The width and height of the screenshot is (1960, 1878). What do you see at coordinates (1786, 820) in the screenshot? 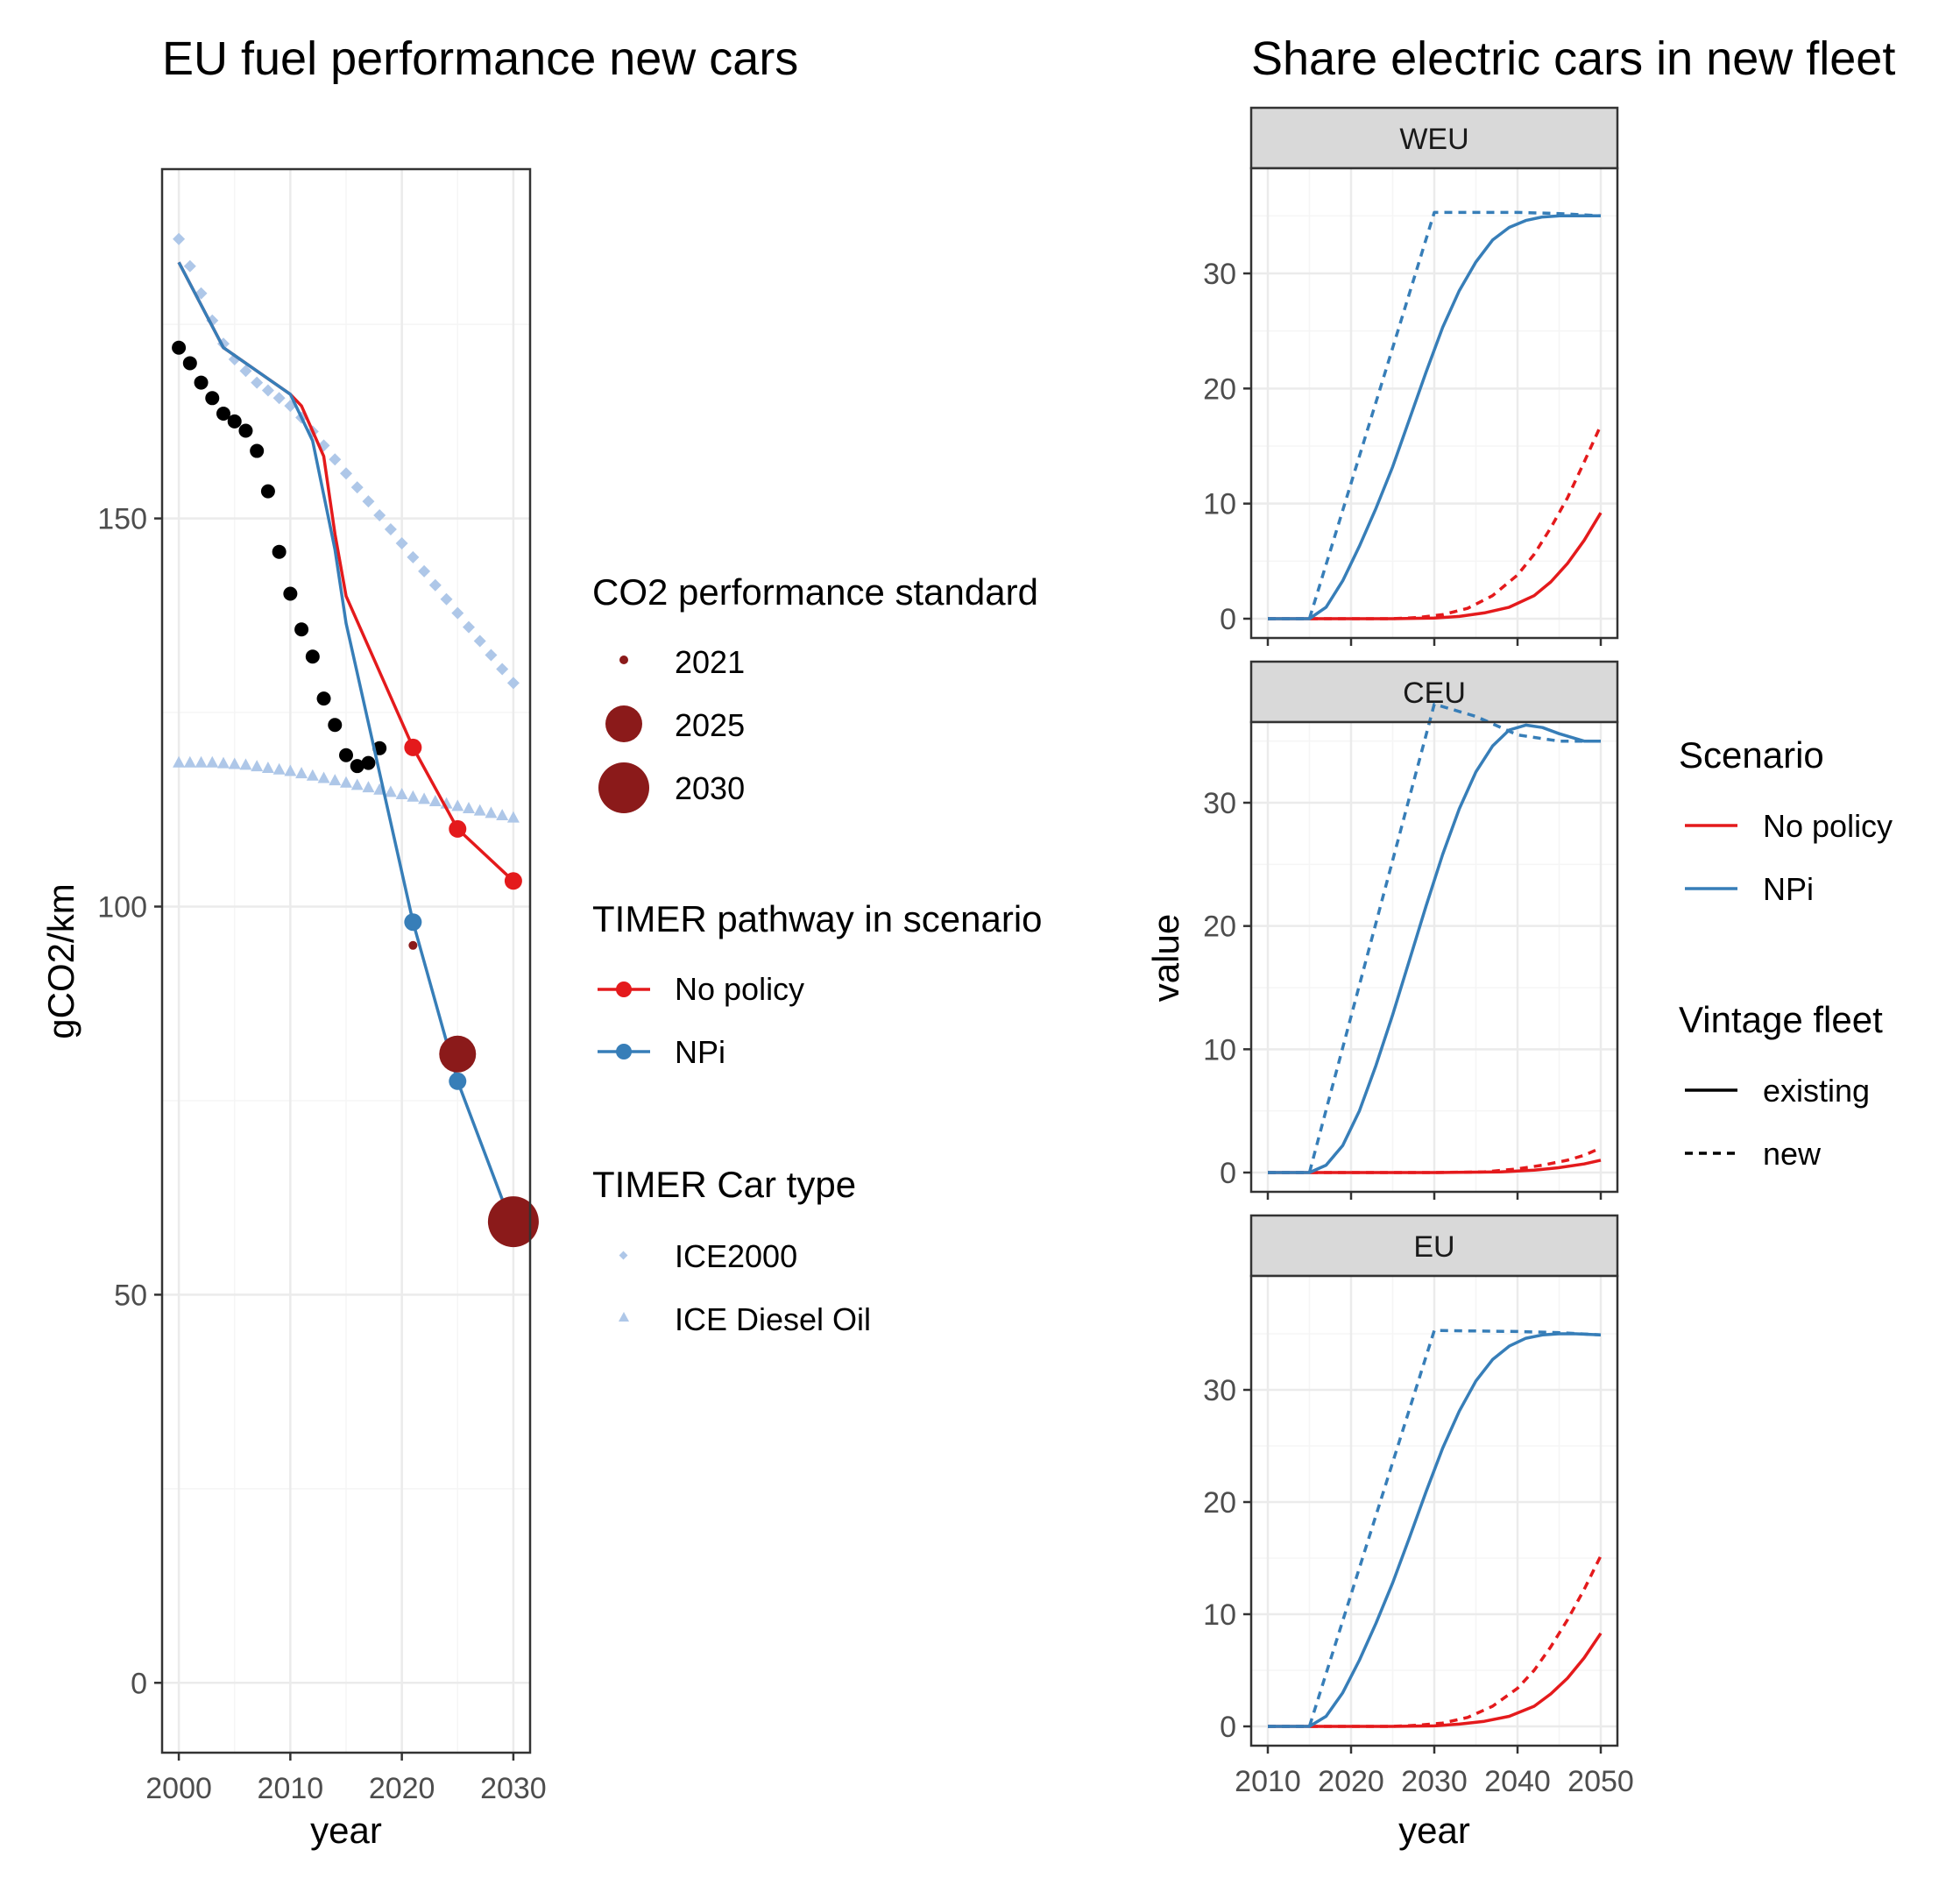
I see `legend-scenario: Scenario No policy NPi` at bounding box center [1786, 820].